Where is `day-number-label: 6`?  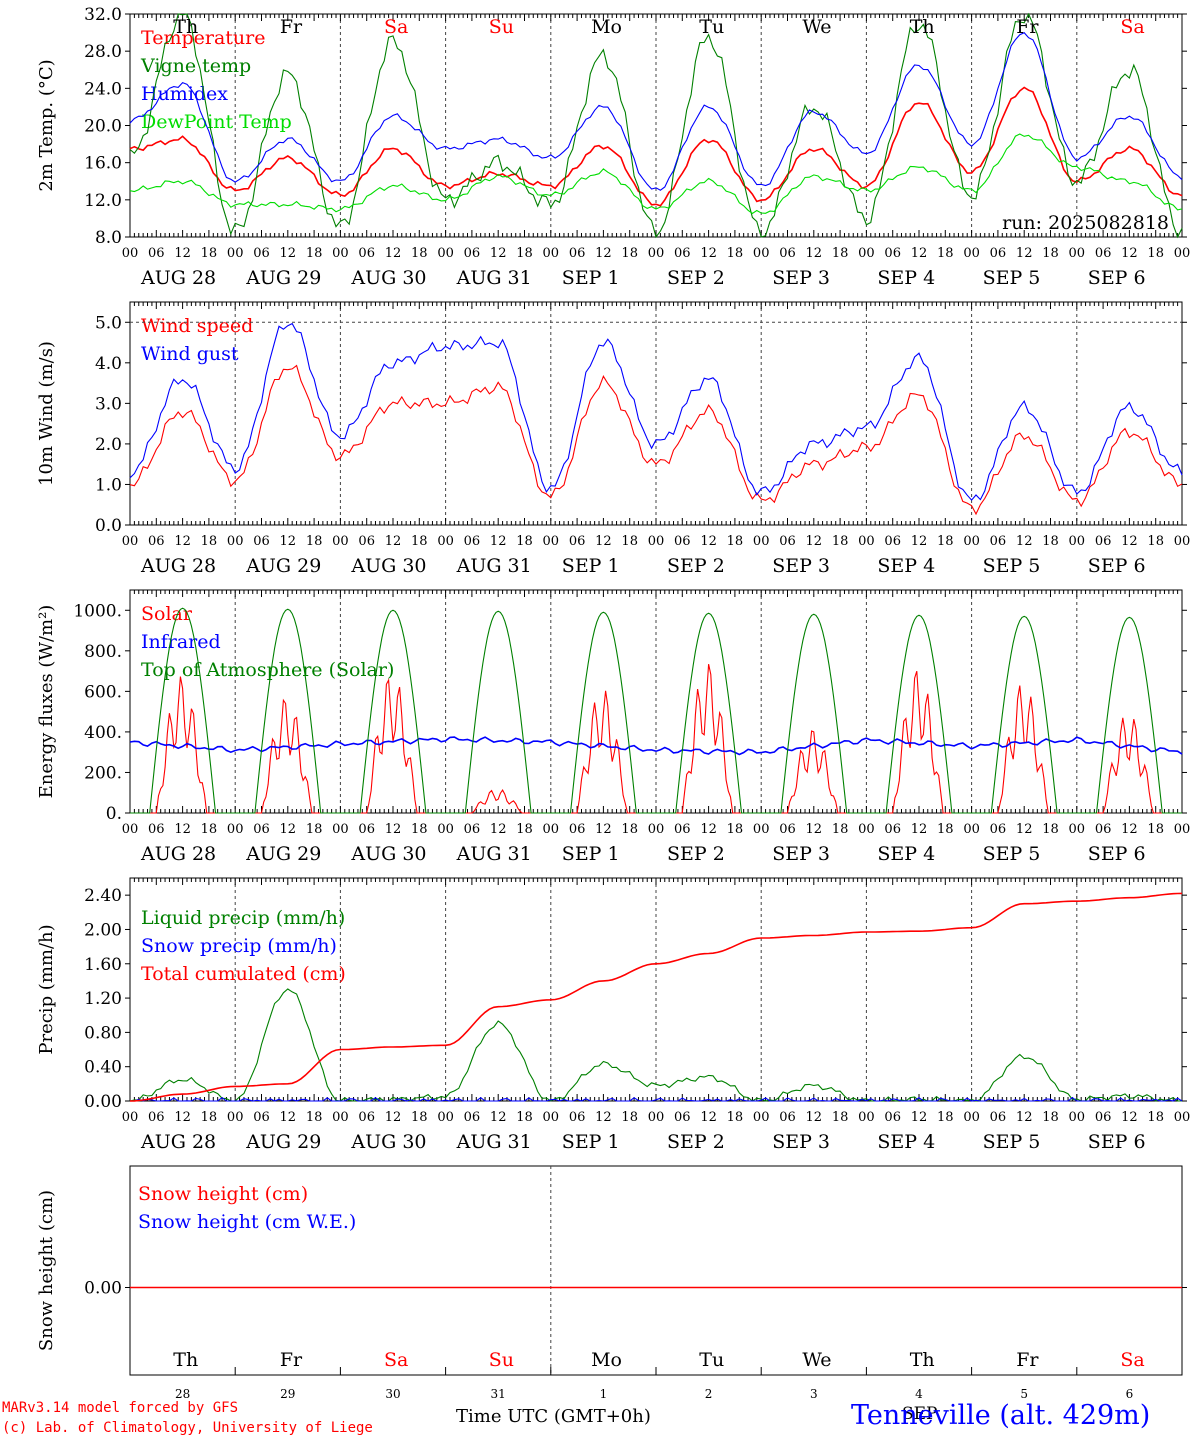 day-number-label: 6 is located at coordinates (1130, 1394).